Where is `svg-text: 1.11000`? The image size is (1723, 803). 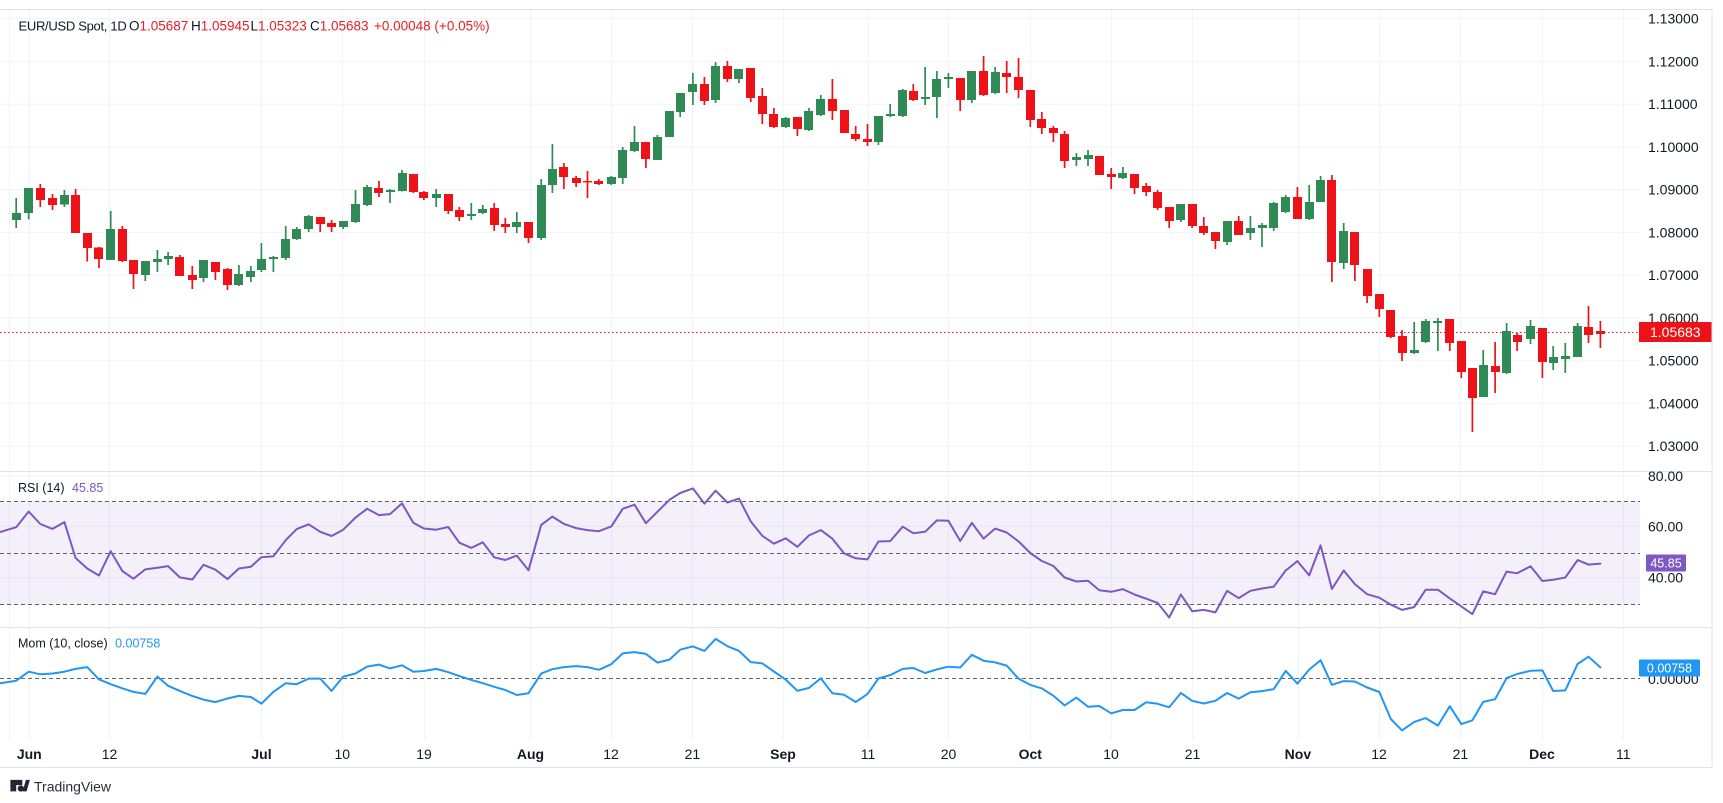
svg-text: 1.11000 is located at coordinates (1673, 104).